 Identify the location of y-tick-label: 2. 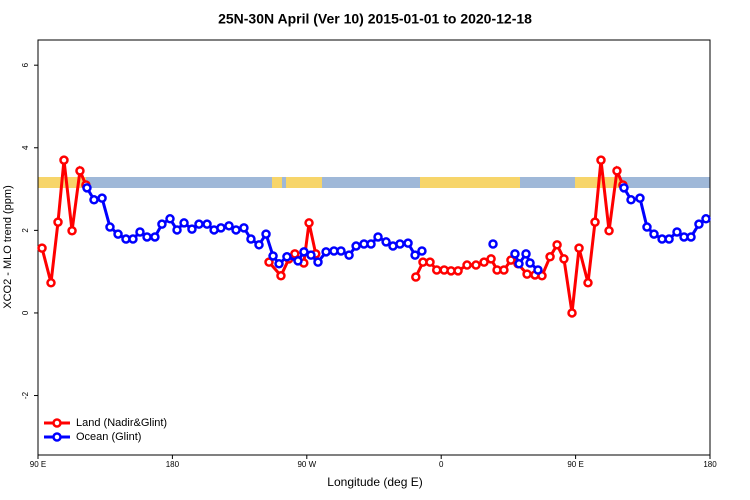
(25, 230).